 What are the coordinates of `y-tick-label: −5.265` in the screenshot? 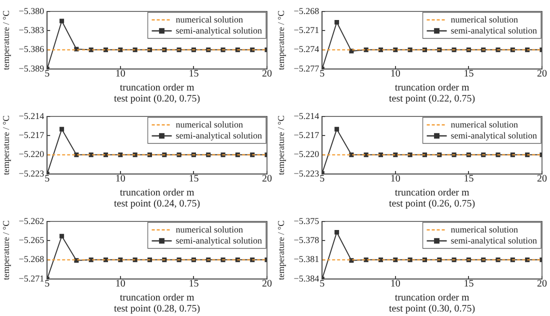 It's located at (31, 239).